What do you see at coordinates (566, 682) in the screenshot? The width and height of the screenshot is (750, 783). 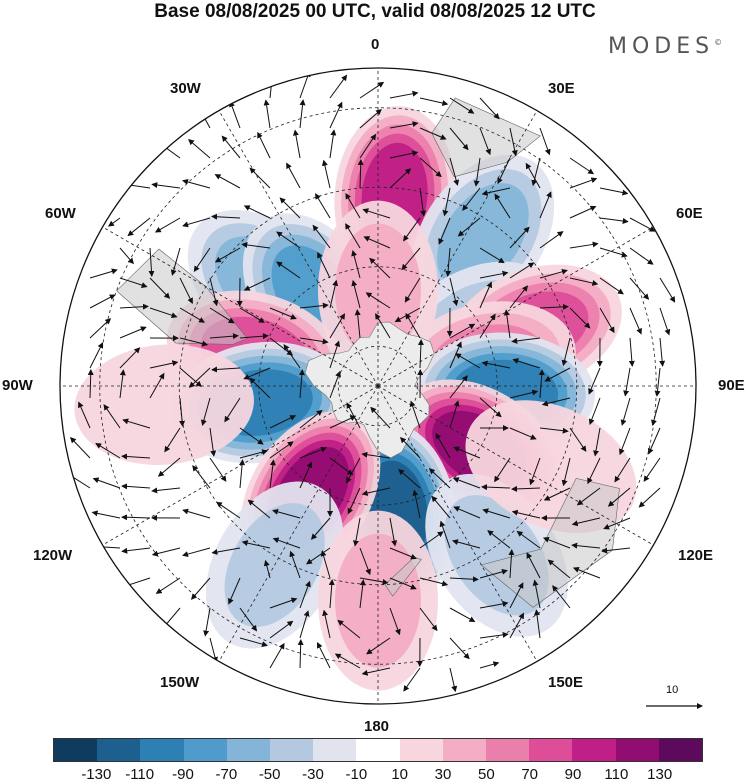 I see `lon-label-150e: 150E` at bounding box center [566, 682].